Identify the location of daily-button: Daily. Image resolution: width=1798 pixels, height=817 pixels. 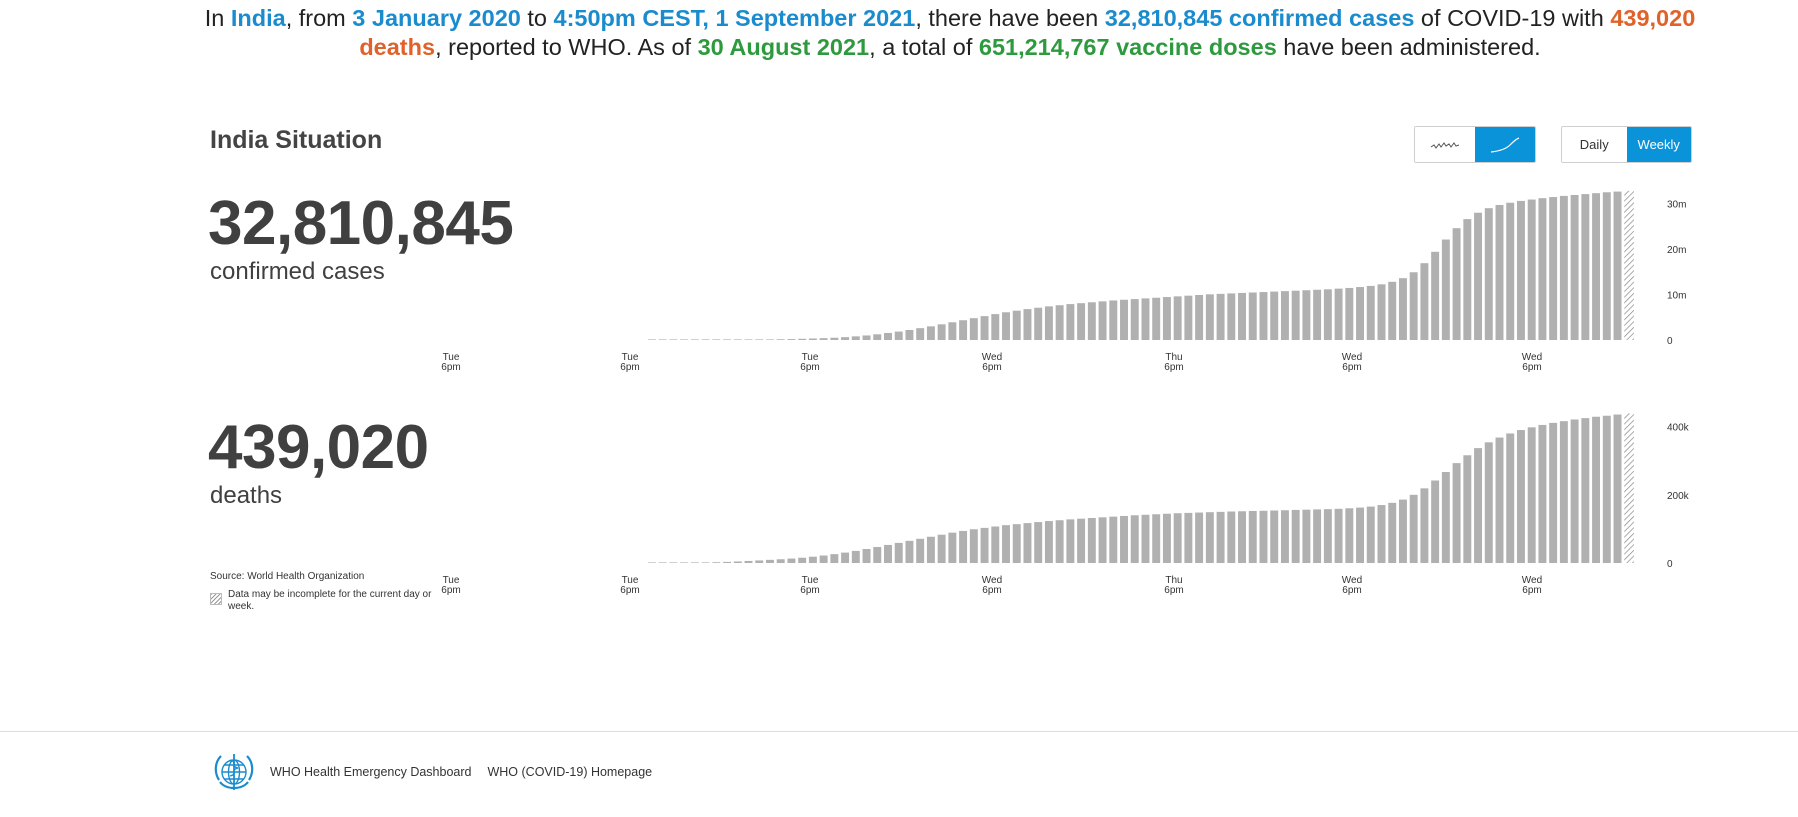
(1594, 144).